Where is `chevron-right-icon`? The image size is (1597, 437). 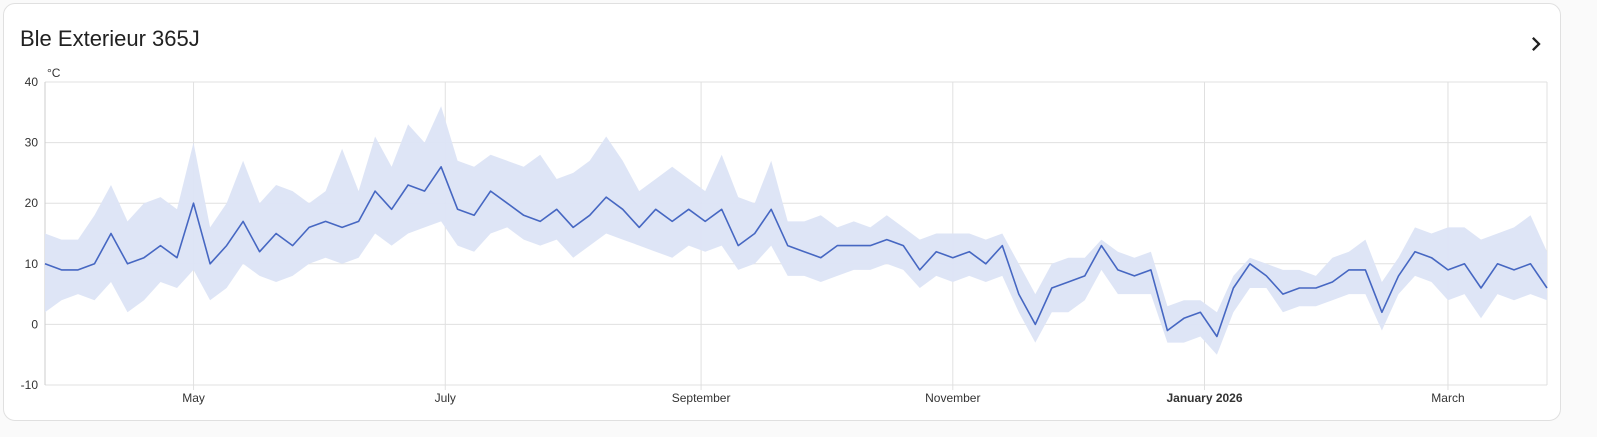
chevron-right-icon is located at coordinates (1536, 44).